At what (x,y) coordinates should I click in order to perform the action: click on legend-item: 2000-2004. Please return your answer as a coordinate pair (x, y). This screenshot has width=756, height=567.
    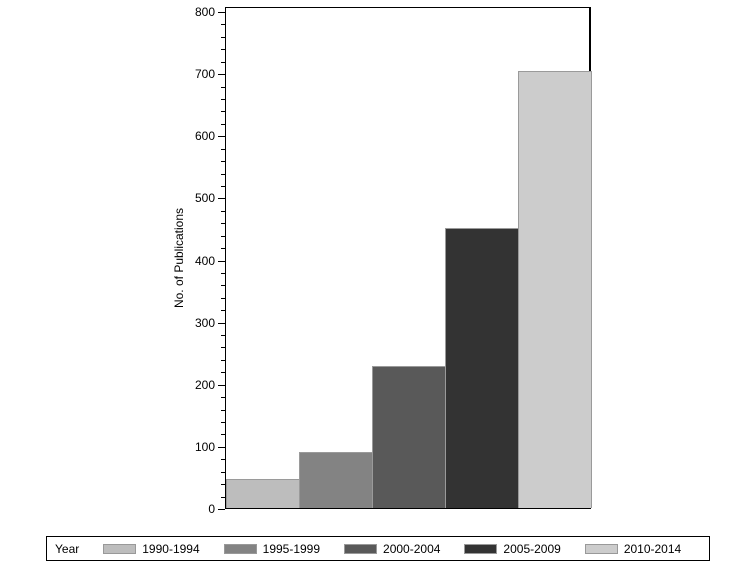
    Looking at the image, I should click on (392, 549).